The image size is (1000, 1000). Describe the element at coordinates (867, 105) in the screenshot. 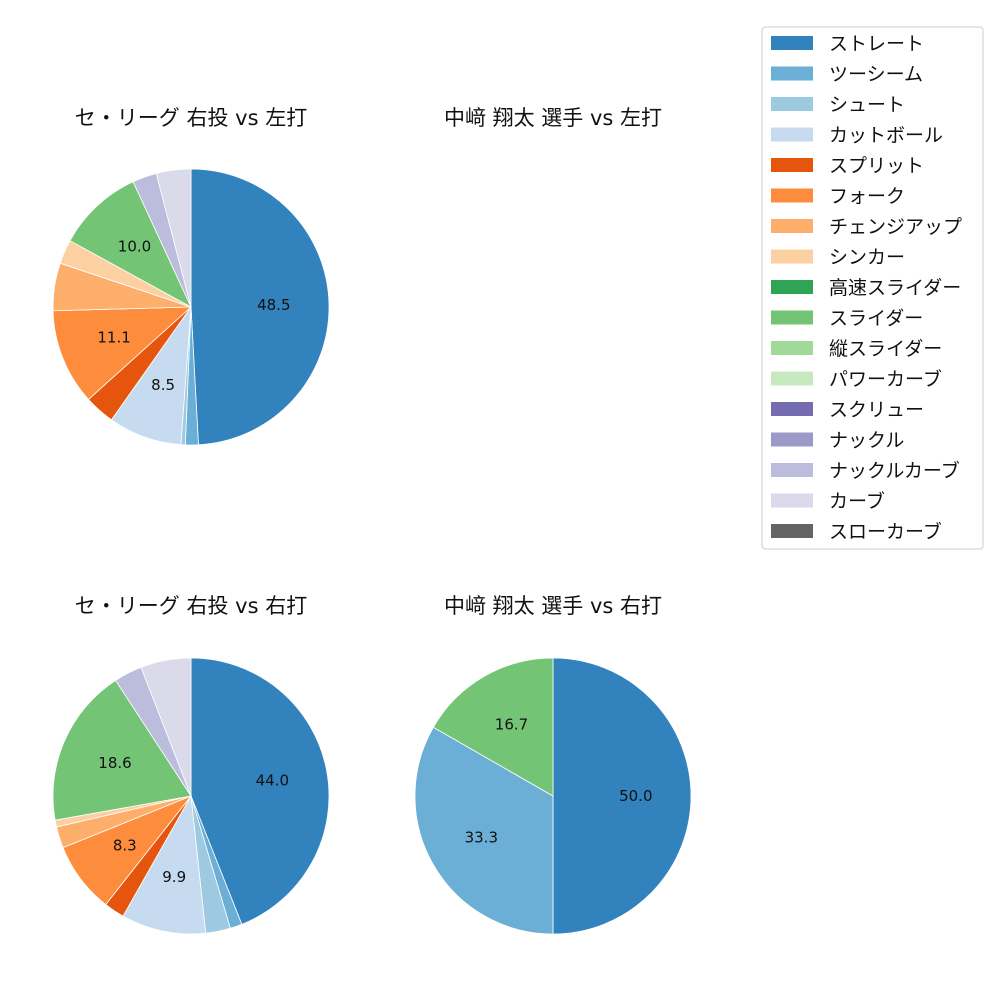

I see `legend-label: シュート` at that location.